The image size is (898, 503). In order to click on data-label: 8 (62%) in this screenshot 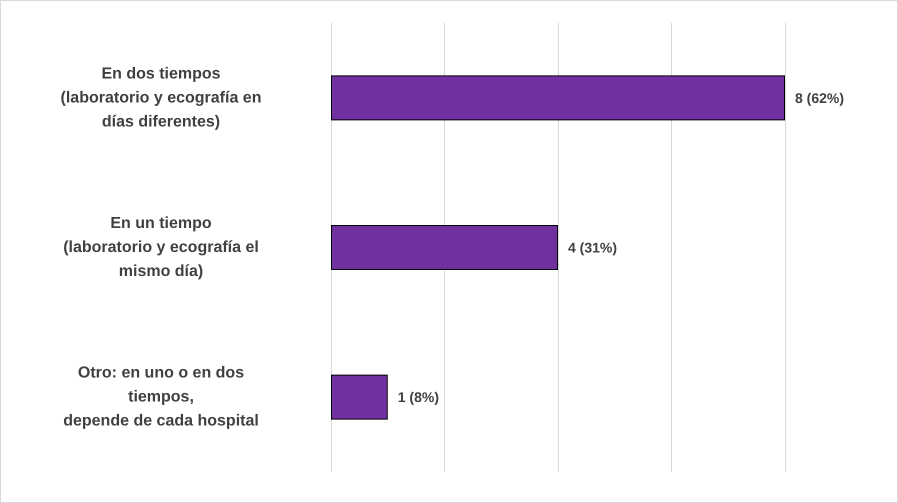, I will do `click(819, 98)`.